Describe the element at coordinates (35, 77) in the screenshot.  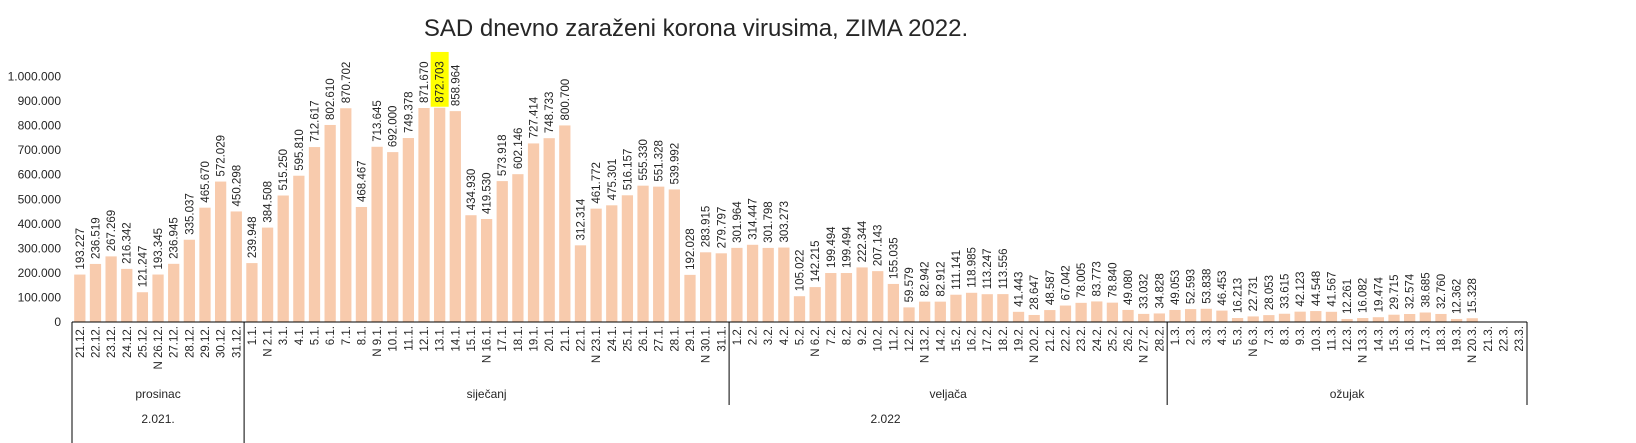
I see `y-tick-label: 1.000.000` at that location.